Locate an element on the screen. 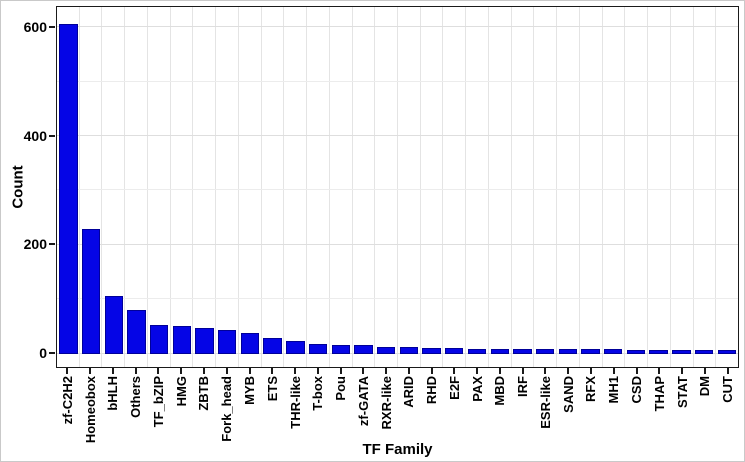 Image resolution: width=745 pixels, height=462 pixels. x-tick-MBD is located at coordinates (499, 371).